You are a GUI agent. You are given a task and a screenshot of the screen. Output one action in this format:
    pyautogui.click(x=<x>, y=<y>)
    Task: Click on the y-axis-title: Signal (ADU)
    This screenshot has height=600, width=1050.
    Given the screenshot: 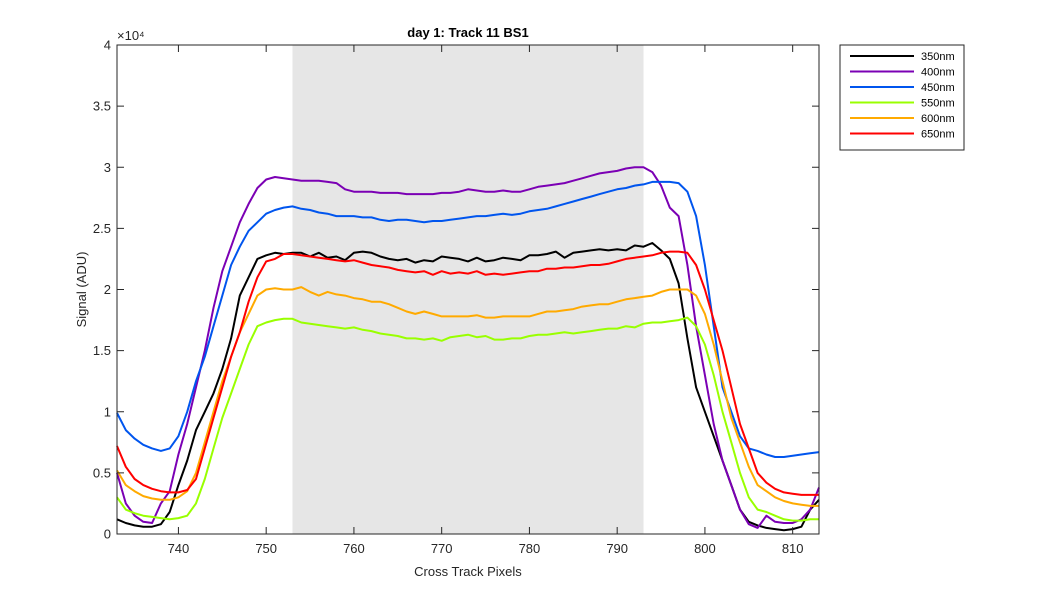 What is the action you would take?
    pyautogui.click(x=81, y=290)
    